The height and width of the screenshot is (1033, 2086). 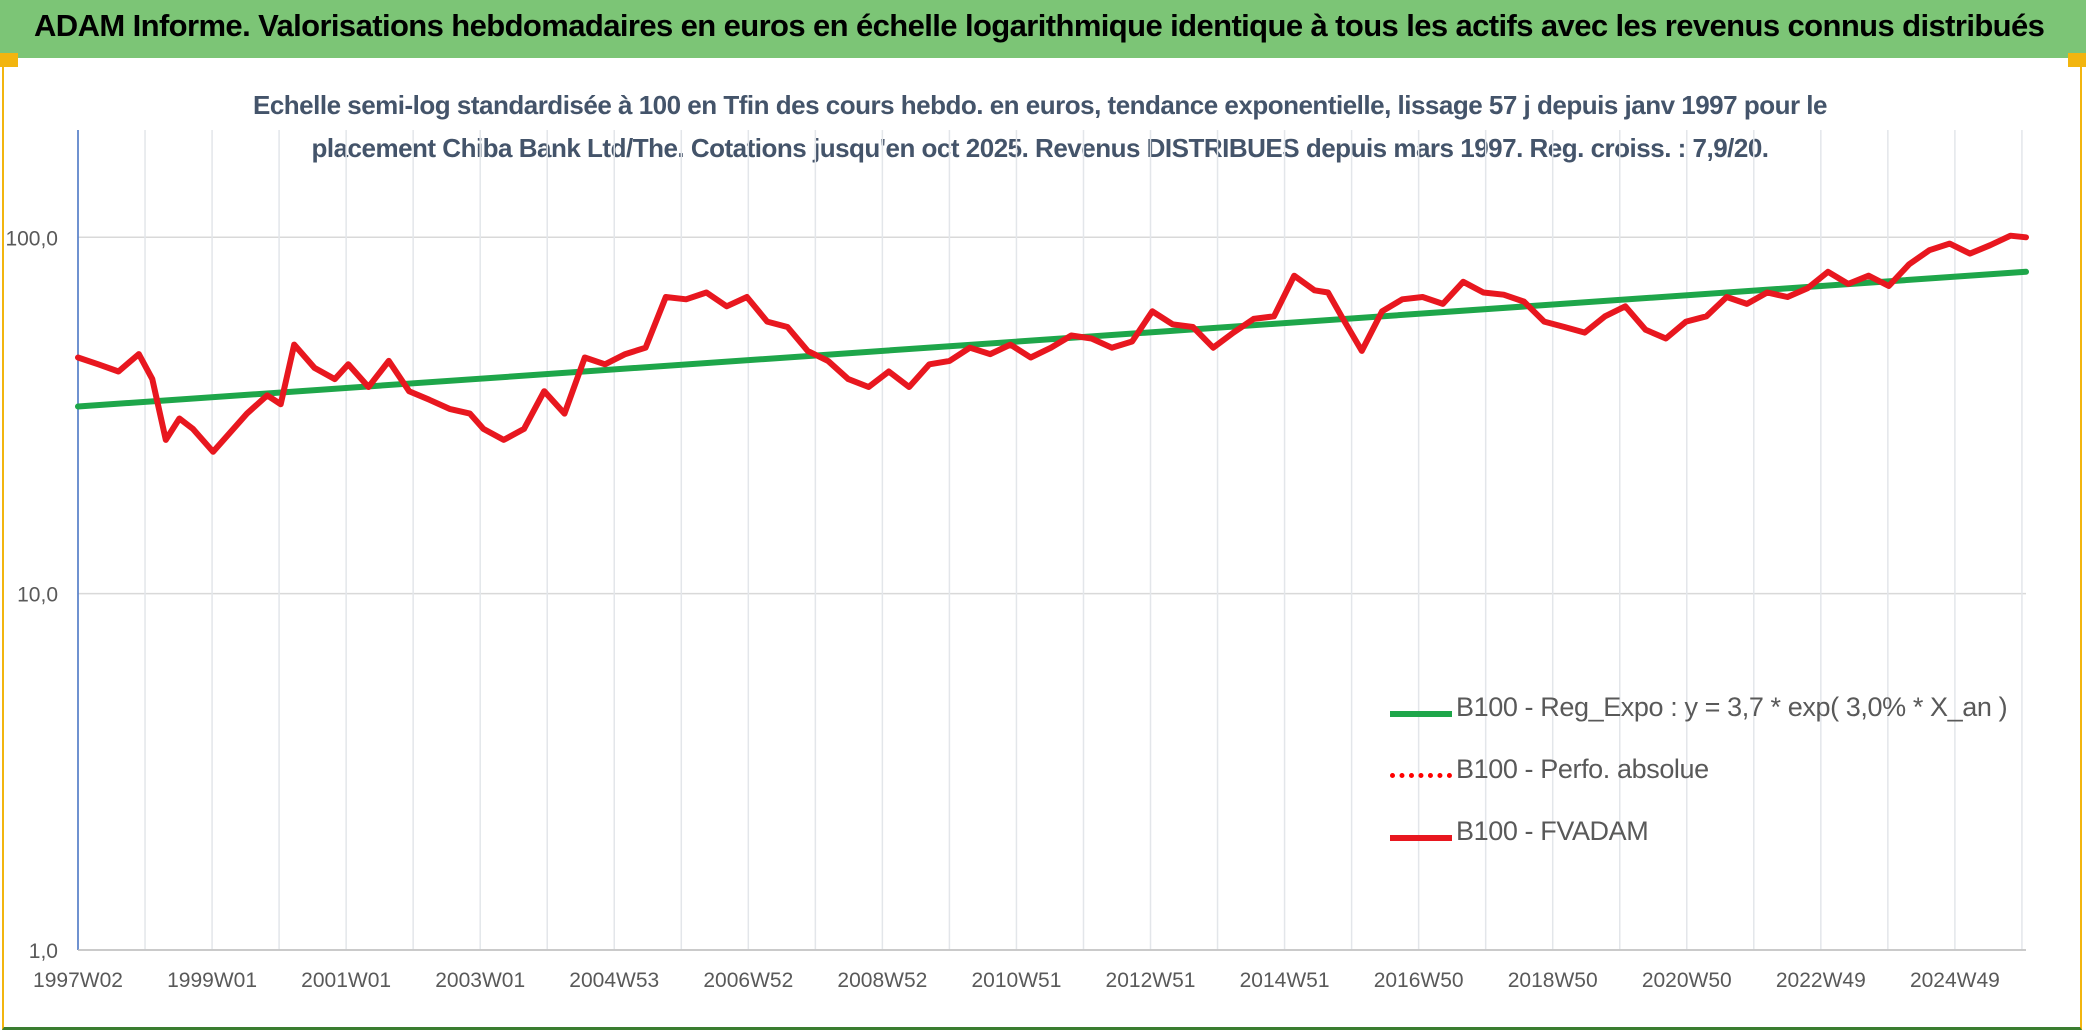 What do you see at coordinates (1421, 714) in the screenshot?
I see `legend-swatch-regression` at bounding box center [1421, 714].